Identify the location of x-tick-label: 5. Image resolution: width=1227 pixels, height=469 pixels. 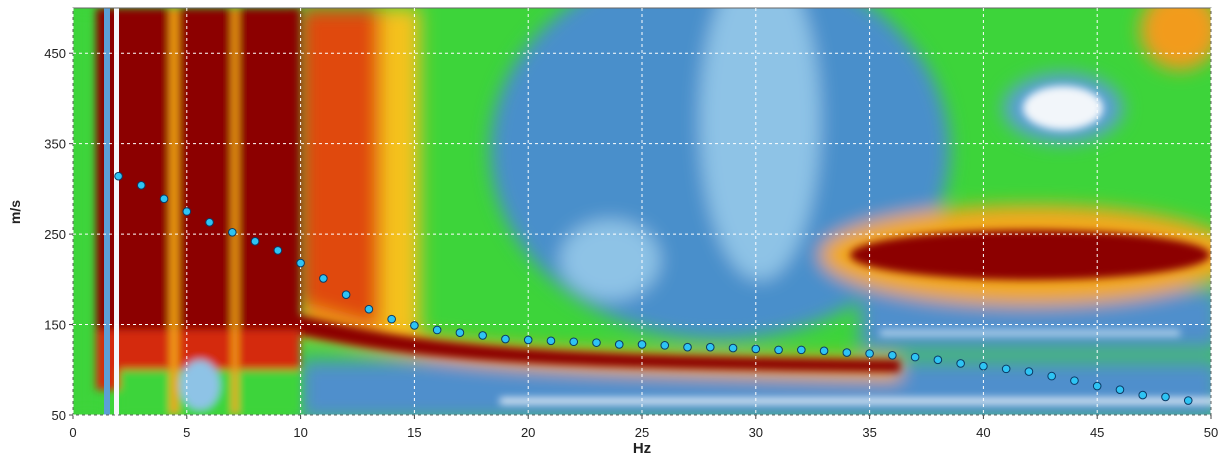
(186, 432).